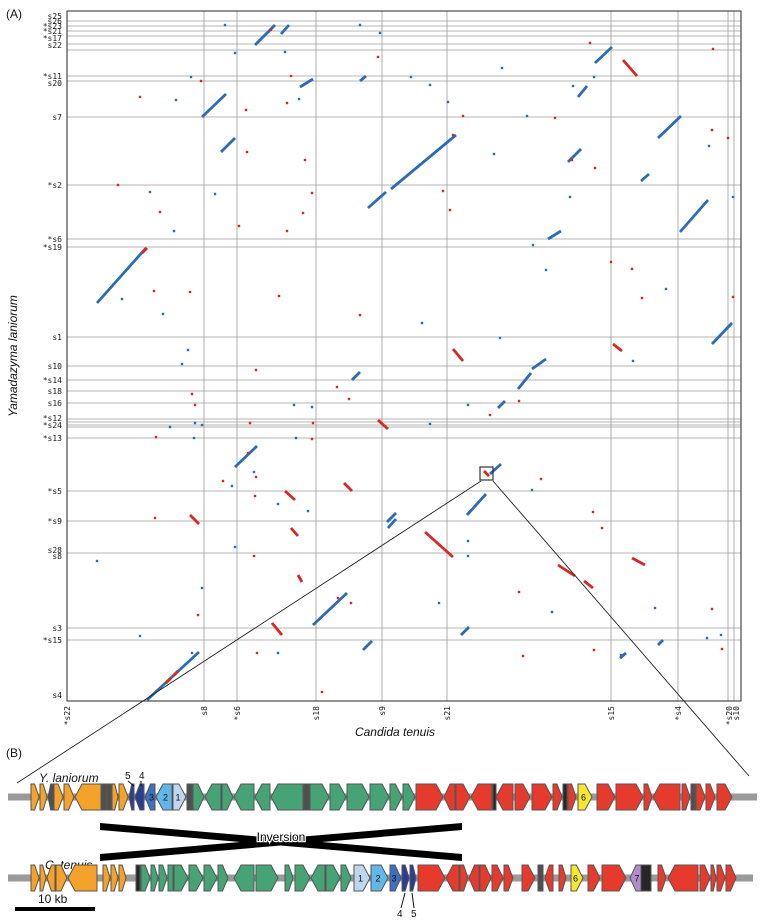  Describe the element at coordinates (729, 715) in the screenshot. I see `x-tick-label: *s20` at that location.